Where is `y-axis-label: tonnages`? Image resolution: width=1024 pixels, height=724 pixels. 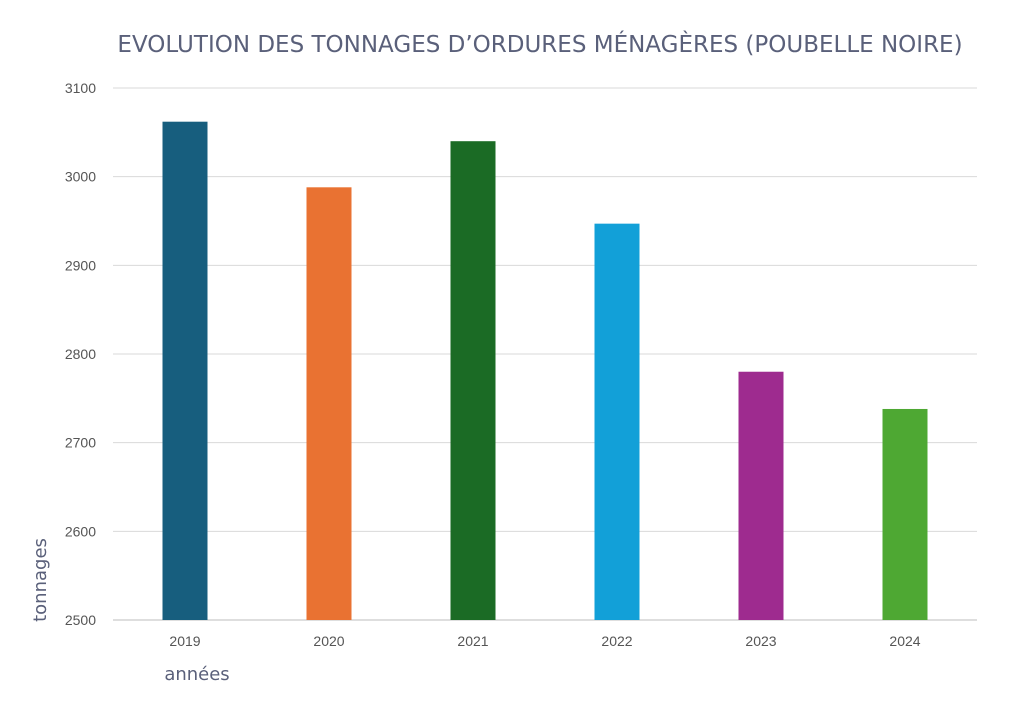
y-axis-label: tonnages is located at coordinates (40, 580).